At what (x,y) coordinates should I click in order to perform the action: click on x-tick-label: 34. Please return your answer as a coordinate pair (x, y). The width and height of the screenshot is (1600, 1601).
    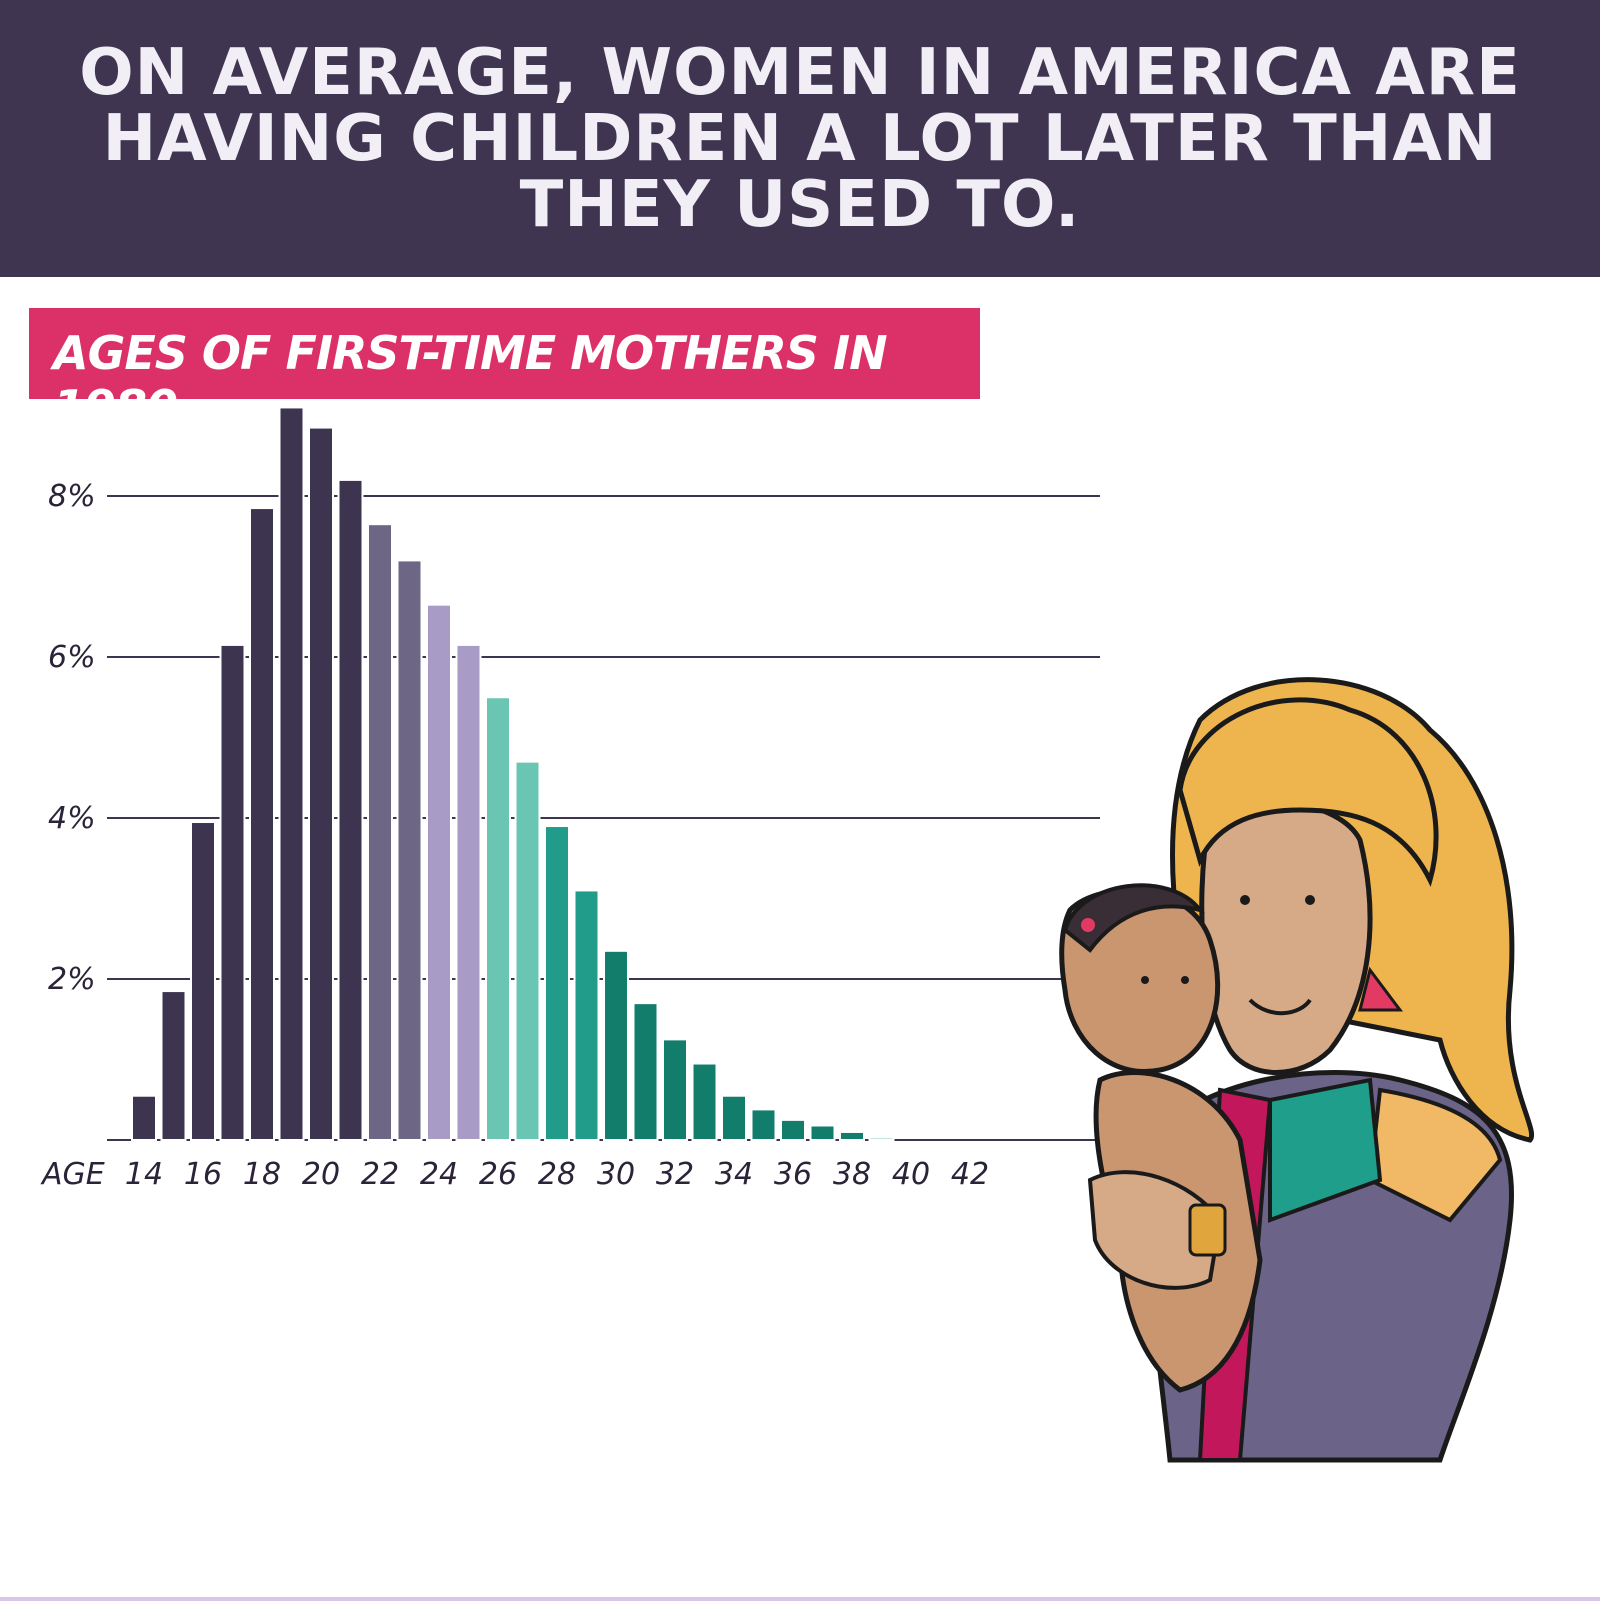
    Looking at the image, I should click on (734, 1174).